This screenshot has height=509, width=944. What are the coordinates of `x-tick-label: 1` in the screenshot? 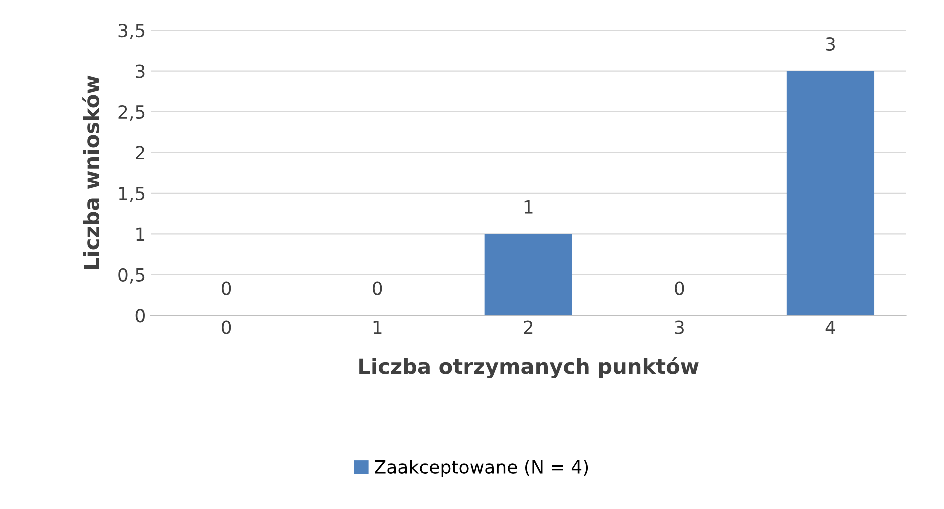 It's located at (378, 327).